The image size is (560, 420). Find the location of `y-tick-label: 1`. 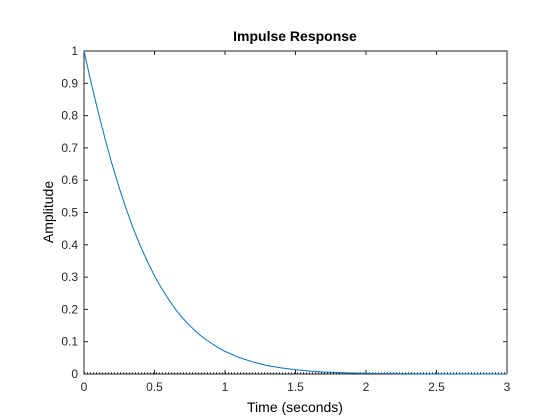

y-tick-label: 1 is located at coordinates (74, 51).